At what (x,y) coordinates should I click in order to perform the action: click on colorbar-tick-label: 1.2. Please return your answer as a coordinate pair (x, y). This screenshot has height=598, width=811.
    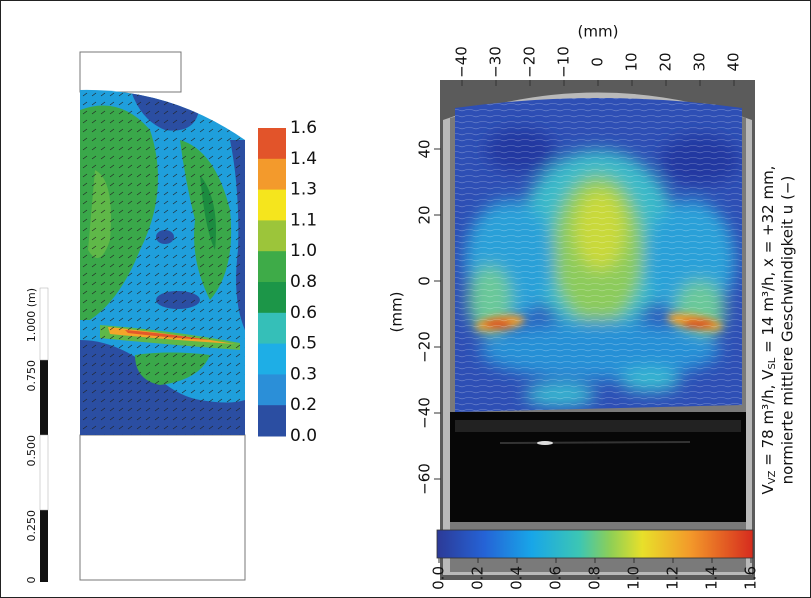
    Looking at the image, I should click on (673, 578).